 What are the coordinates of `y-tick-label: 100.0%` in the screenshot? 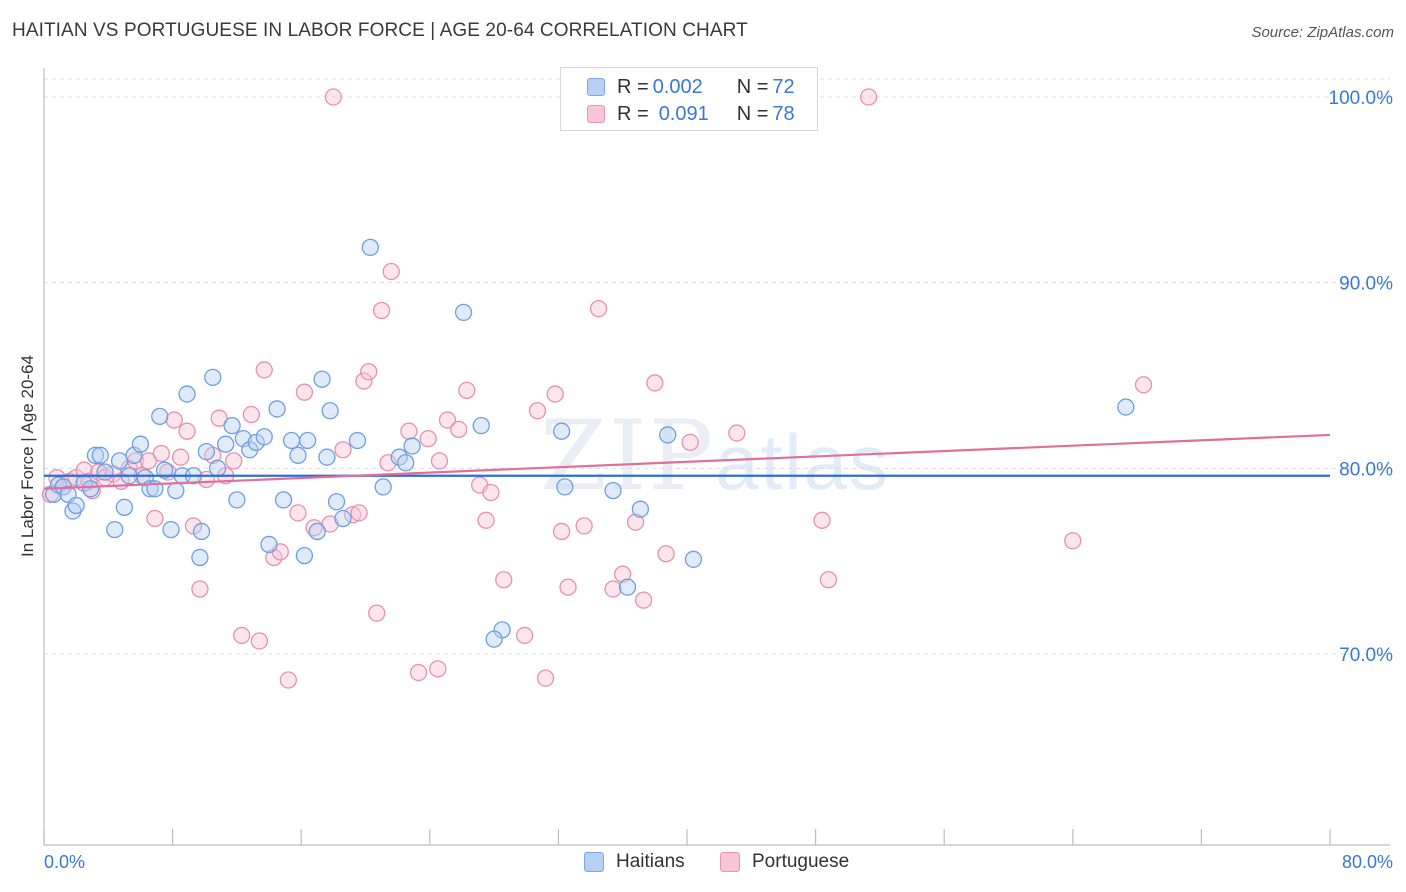 It's located at (1361, 98).